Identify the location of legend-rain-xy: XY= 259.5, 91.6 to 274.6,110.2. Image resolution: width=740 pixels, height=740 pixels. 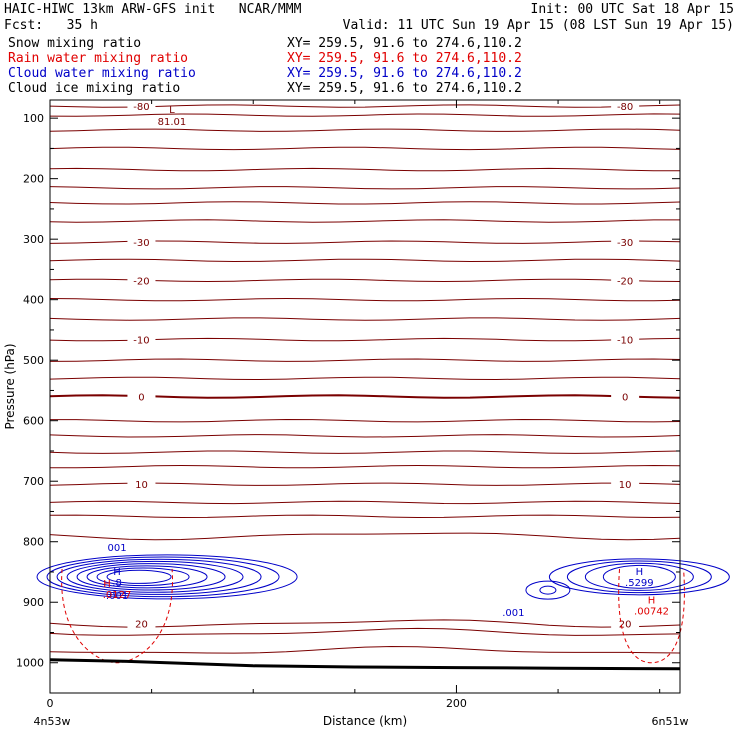
(404, 58).